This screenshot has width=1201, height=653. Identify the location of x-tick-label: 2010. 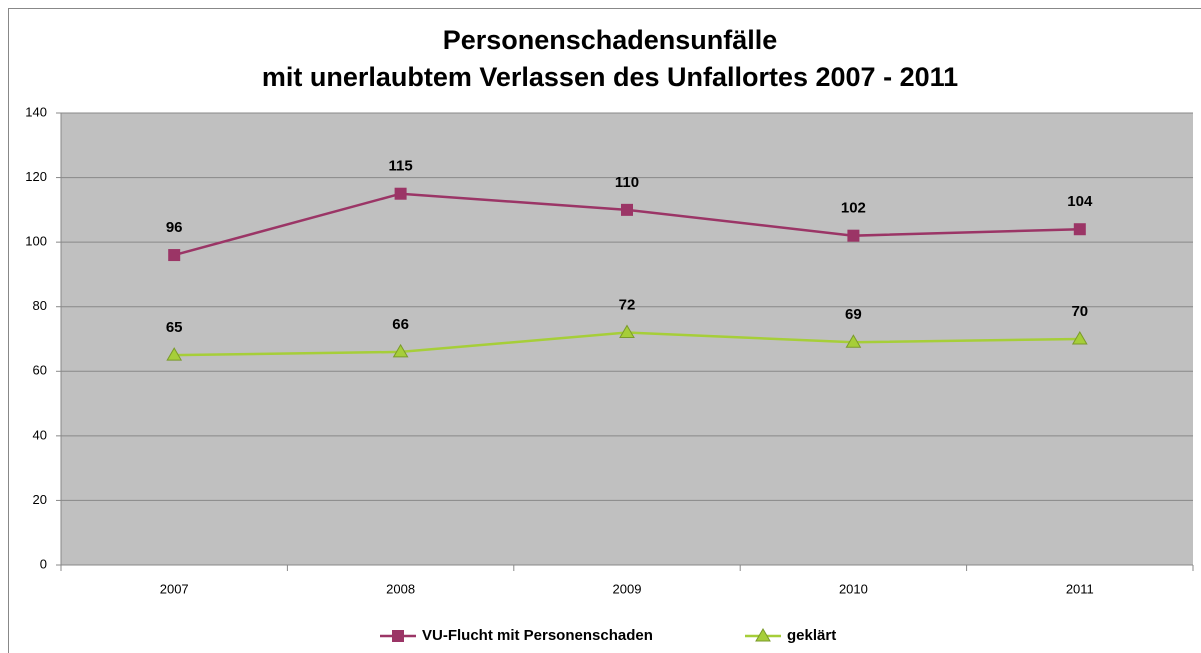
(853, 588).